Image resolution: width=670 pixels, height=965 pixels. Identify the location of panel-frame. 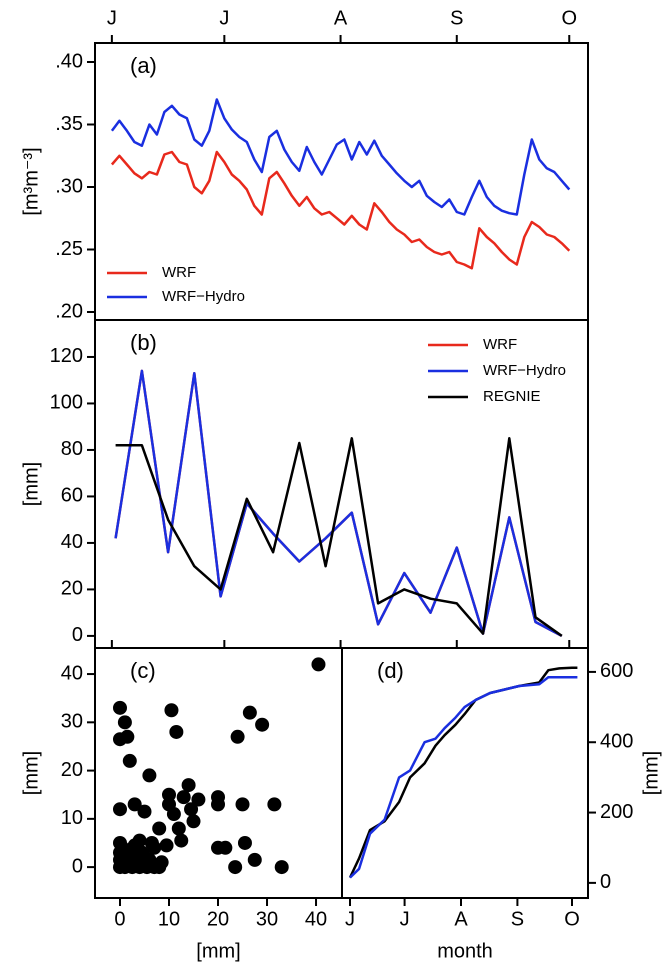
(465, 773).